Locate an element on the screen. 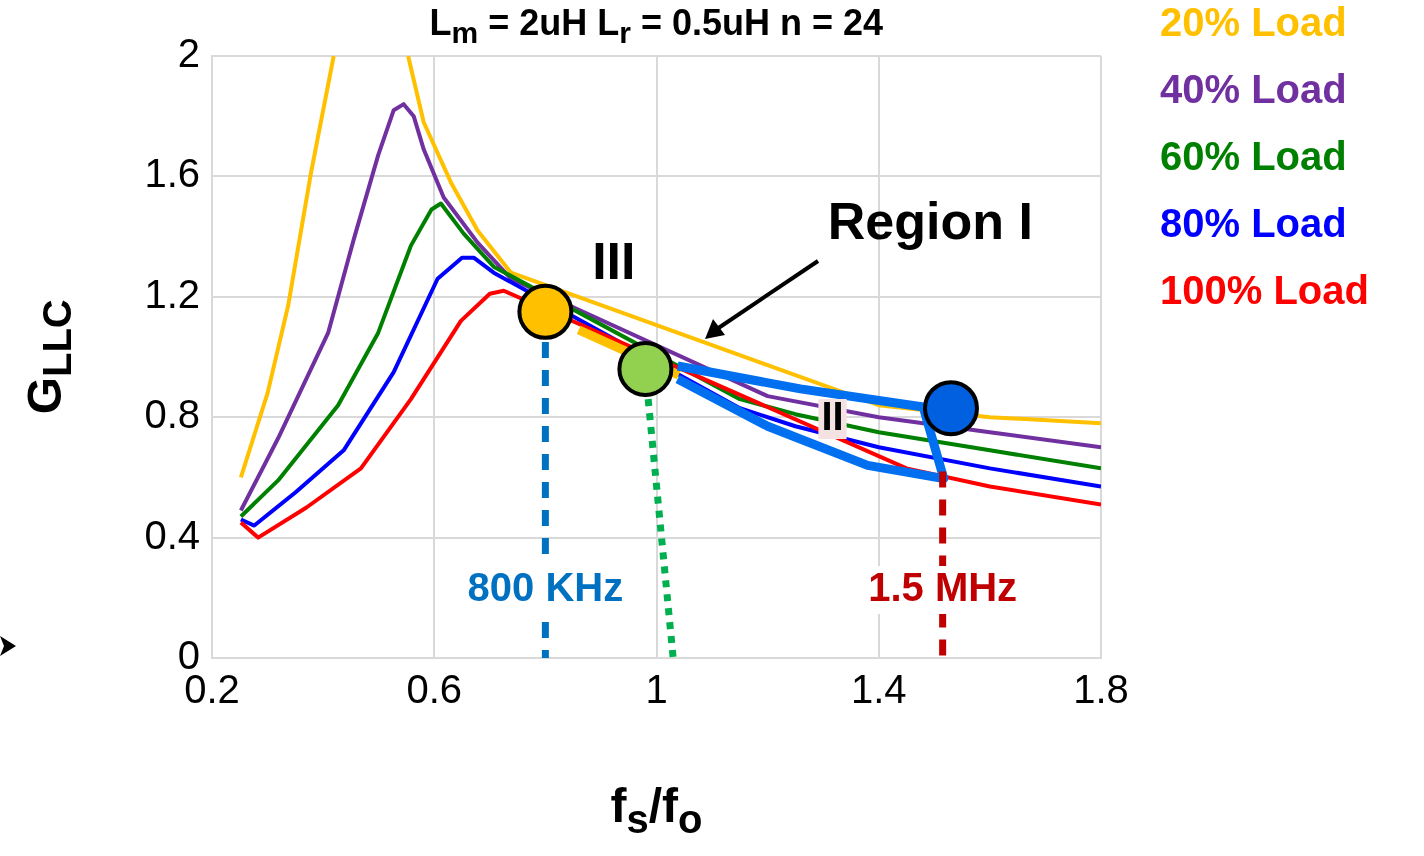  text: 60% Load is located at coordinates (1254, 156).